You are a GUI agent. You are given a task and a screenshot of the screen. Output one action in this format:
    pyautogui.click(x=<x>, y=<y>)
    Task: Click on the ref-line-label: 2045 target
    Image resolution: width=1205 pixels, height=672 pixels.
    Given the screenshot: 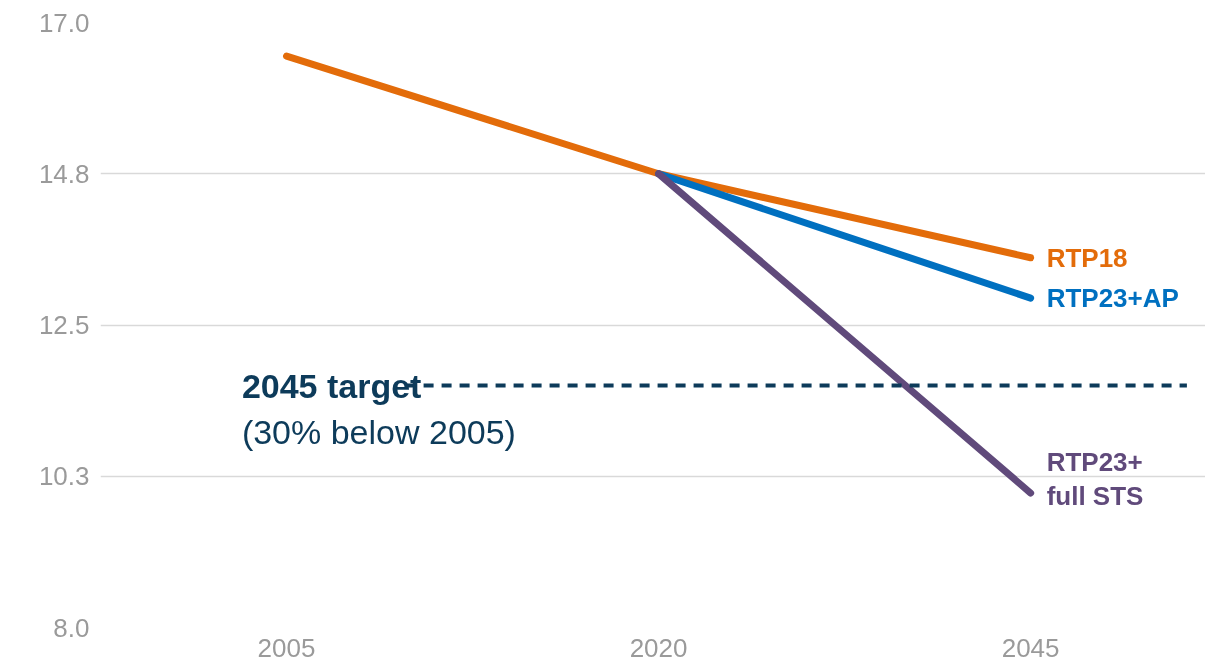 What is the action you would take?
    pyautogui.click(x=331, y=385)
    